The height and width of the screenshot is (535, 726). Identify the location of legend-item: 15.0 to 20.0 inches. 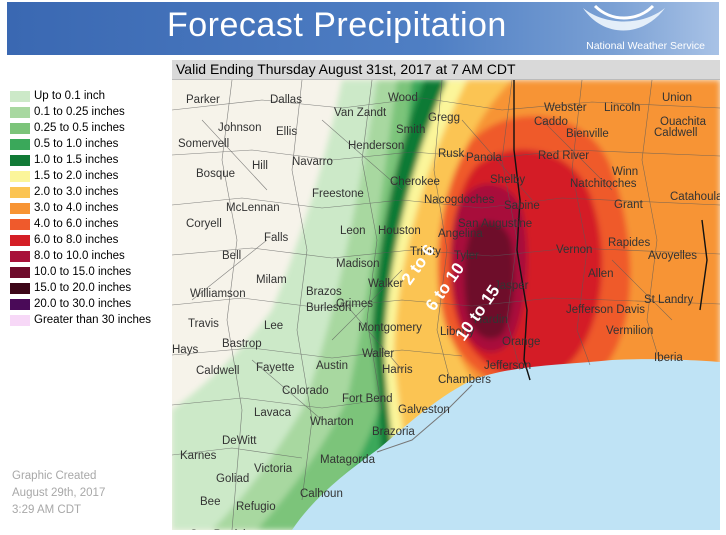
(80, 288).